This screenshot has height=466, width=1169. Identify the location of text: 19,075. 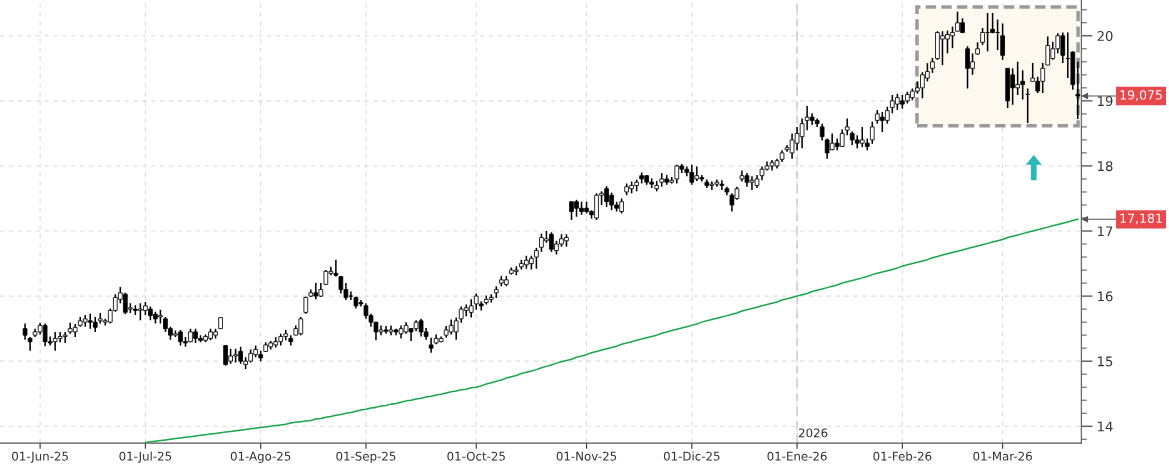
(1141, 95).